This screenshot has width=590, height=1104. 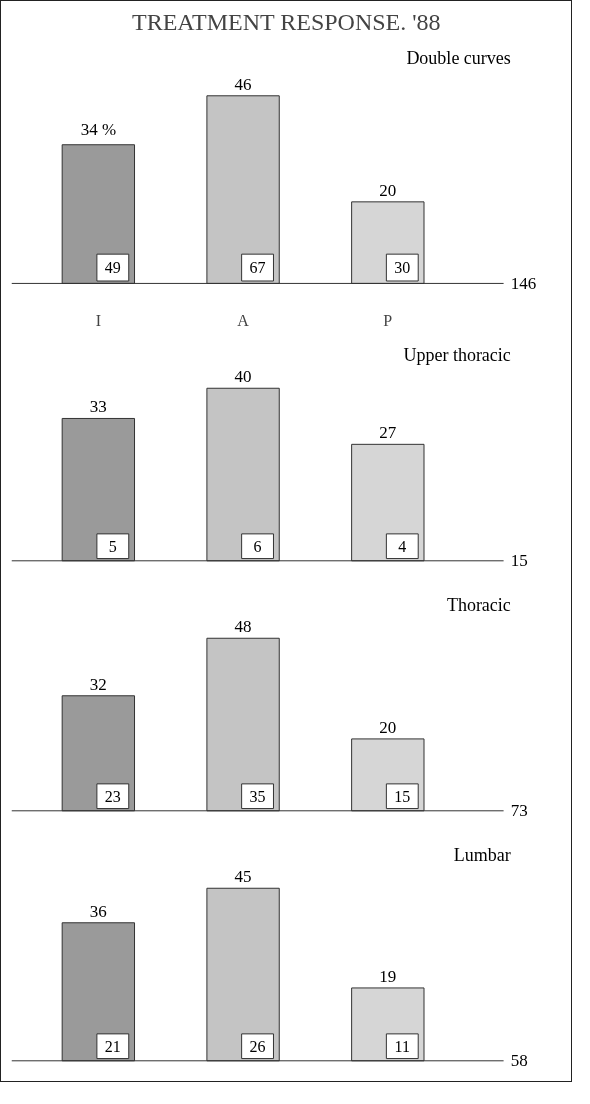 I want to click on data-label: 34 %, so click(x=98, y=129).